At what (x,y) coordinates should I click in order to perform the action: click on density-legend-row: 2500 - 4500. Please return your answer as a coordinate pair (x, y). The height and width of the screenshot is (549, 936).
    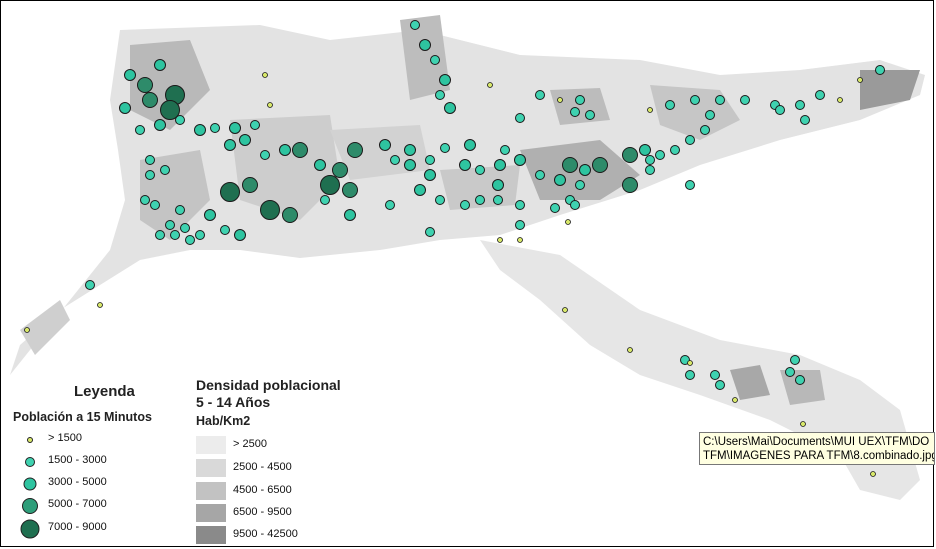
    Looking at the image, I should click on (266, 468).